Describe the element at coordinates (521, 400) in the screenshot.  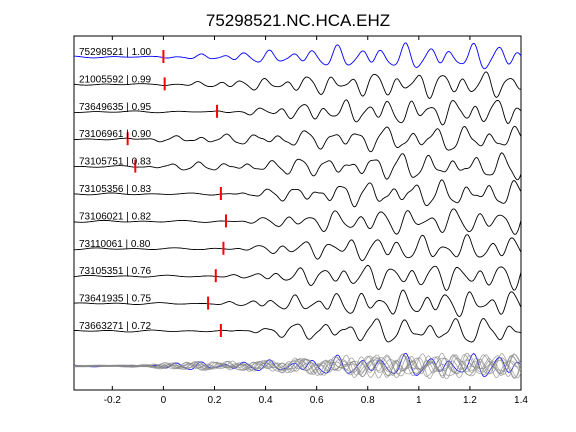
I see `x-tick-label: 1.4` at that location.